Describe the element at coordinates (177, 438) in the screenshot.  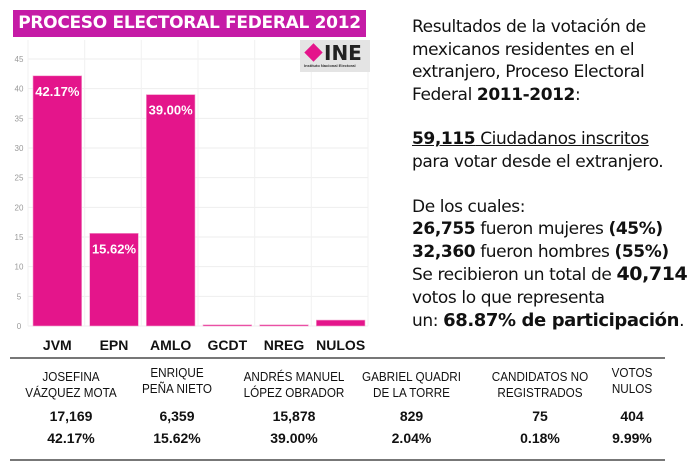
I see `percentage: 15.62%` at that location.